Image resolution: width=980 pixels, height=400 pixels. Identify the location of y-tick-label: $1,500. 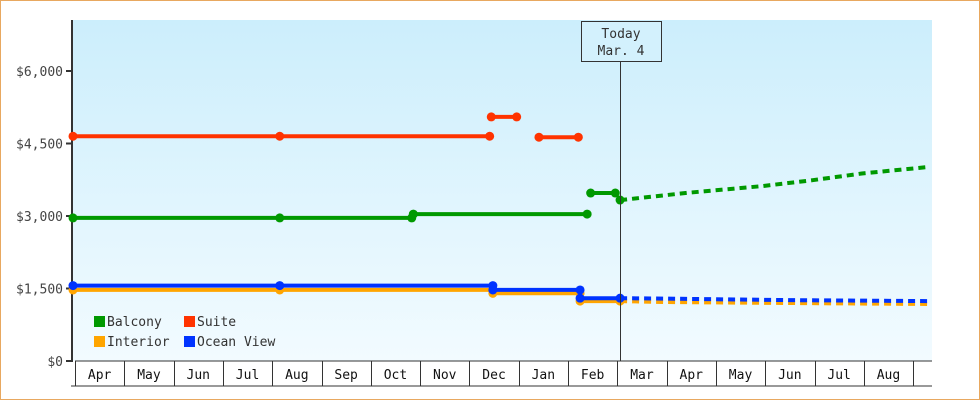
(39, 290).